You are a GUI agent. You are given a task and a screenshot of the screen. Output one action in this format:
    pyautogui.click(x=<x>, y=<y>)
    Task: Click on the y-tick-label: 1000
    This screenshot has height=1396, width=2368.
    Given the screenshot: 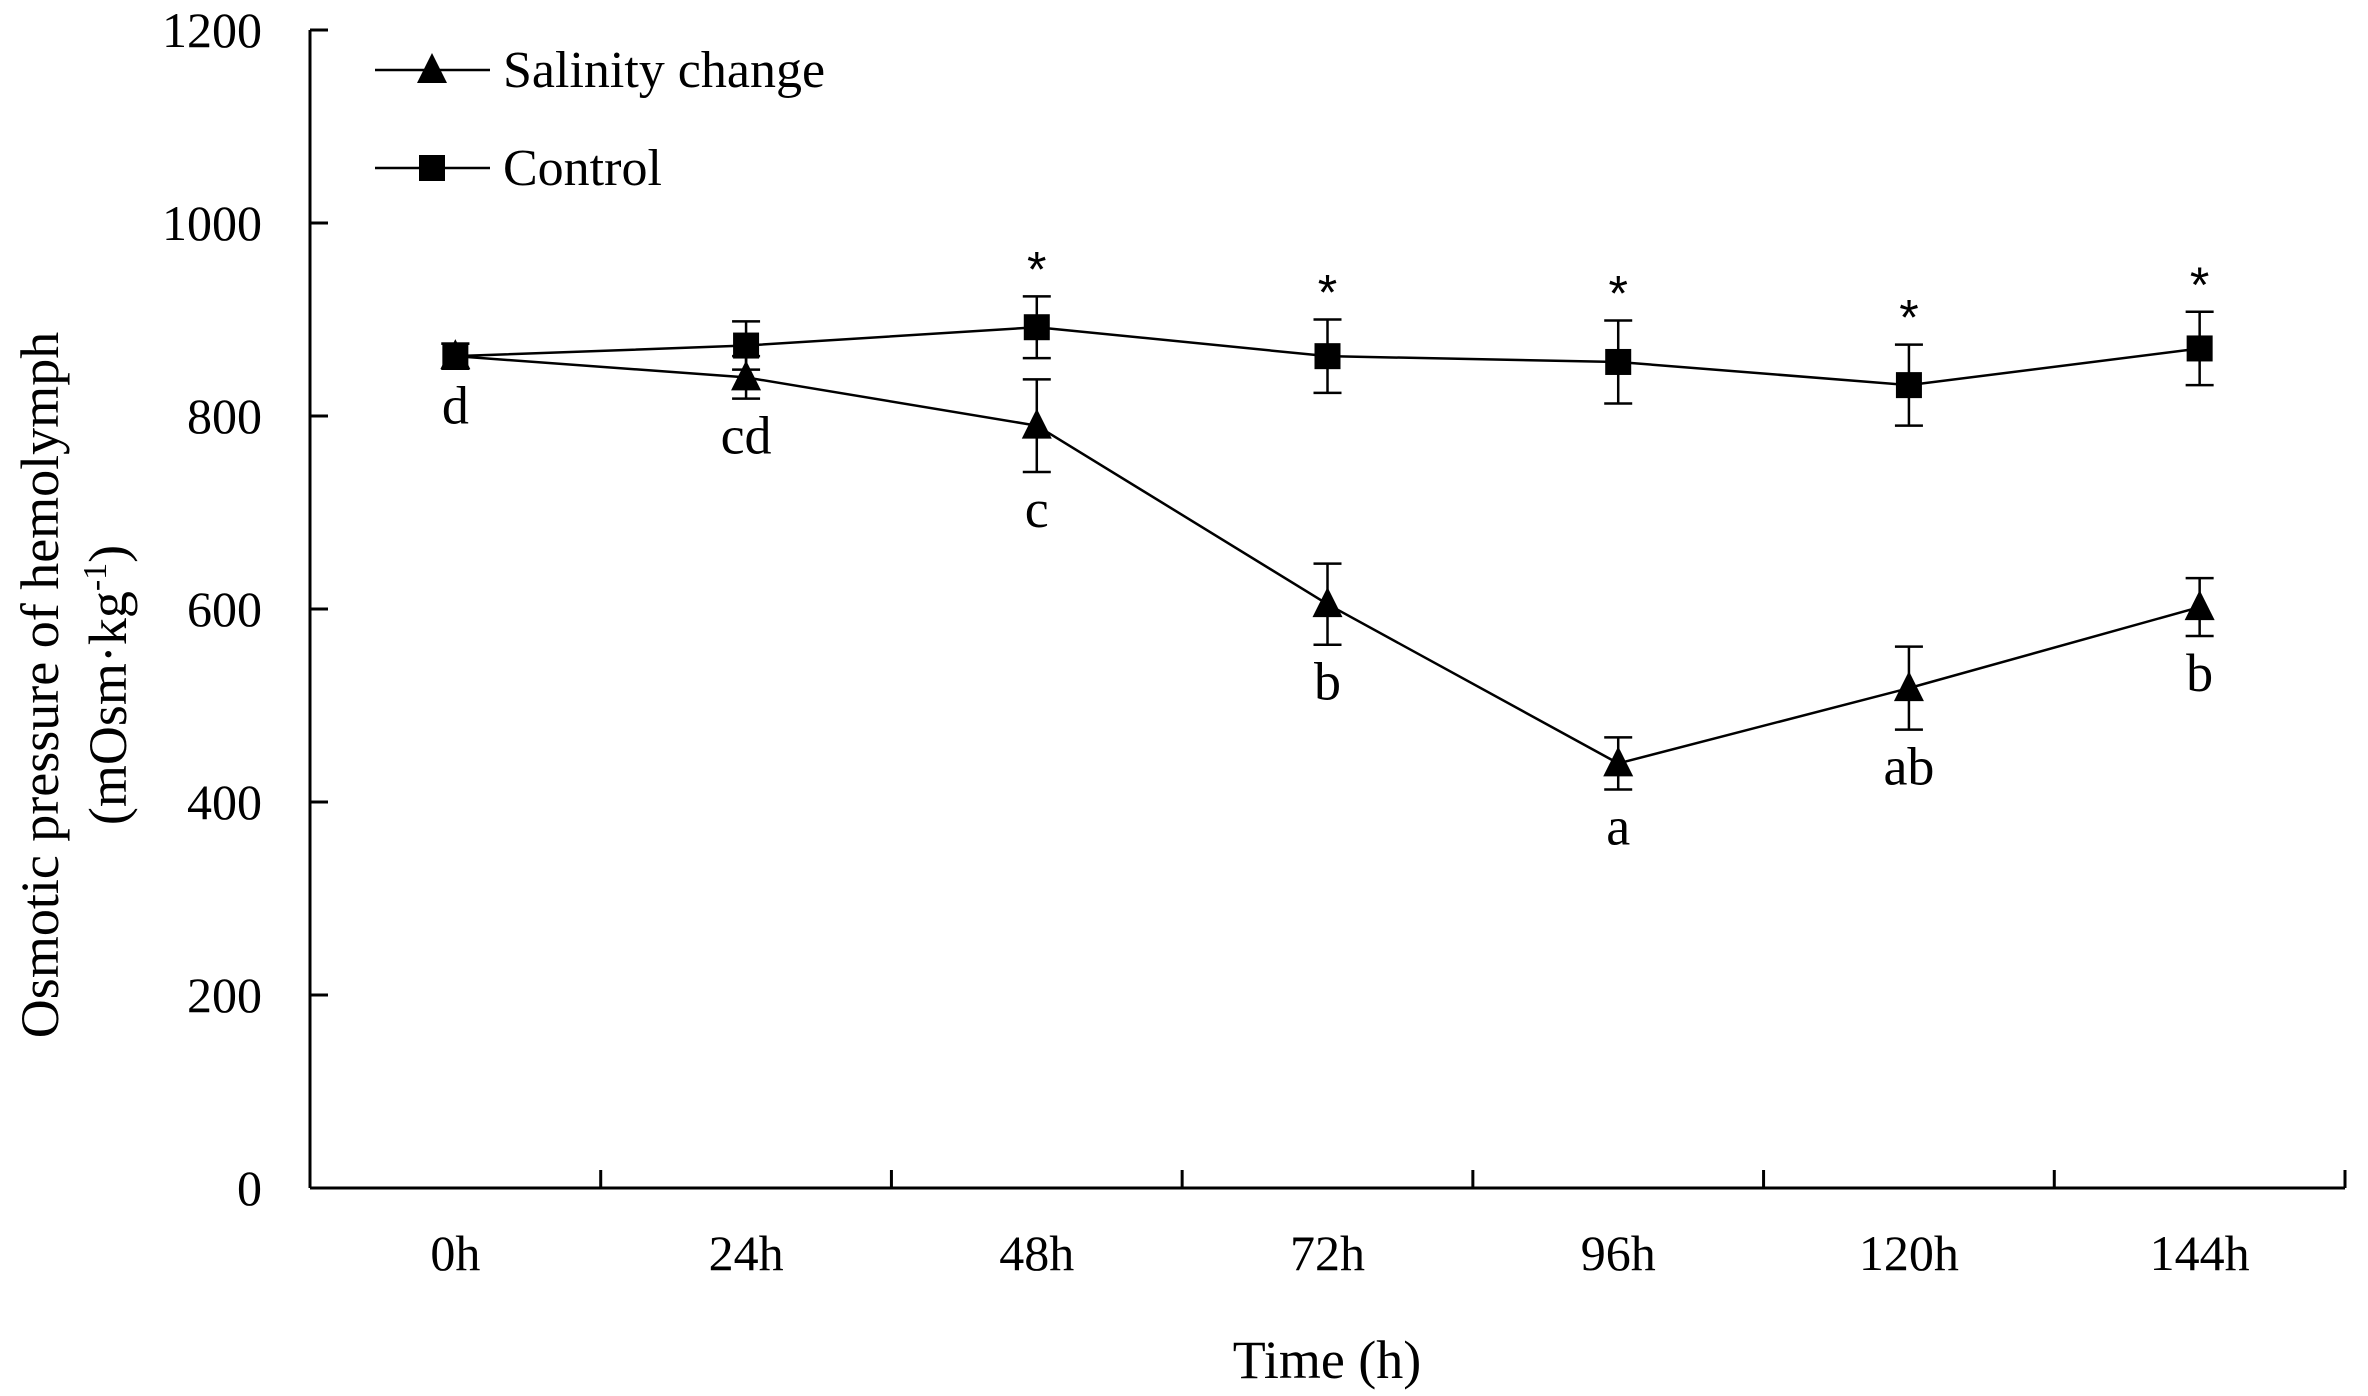 What is the action you would take?
    pyautogui.click(x=212, y=223)
    